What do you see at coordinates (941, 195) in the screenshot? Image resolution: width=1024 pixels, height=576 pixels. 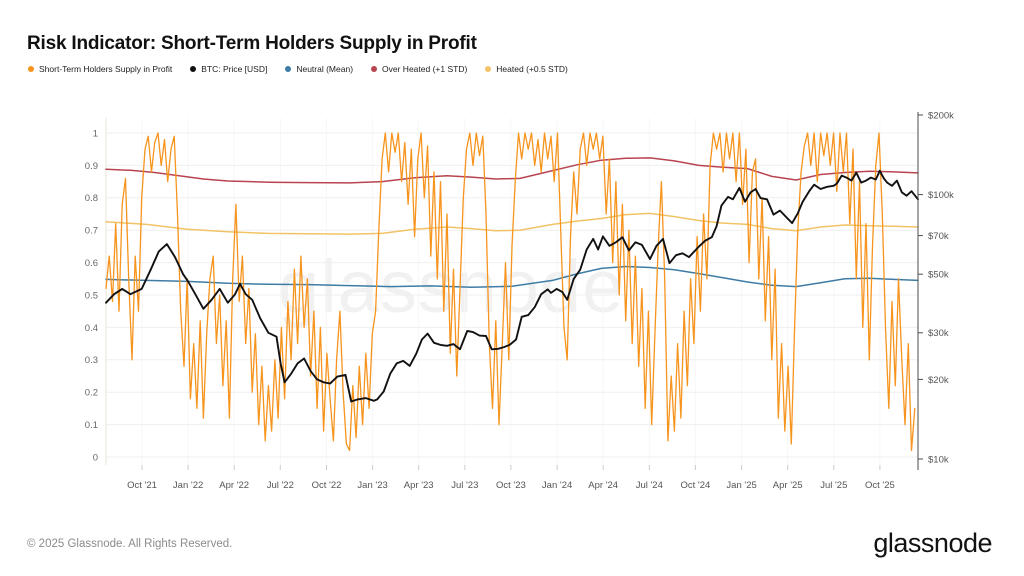 I see `svg-text: $100k` at bounding box center [941, 195].